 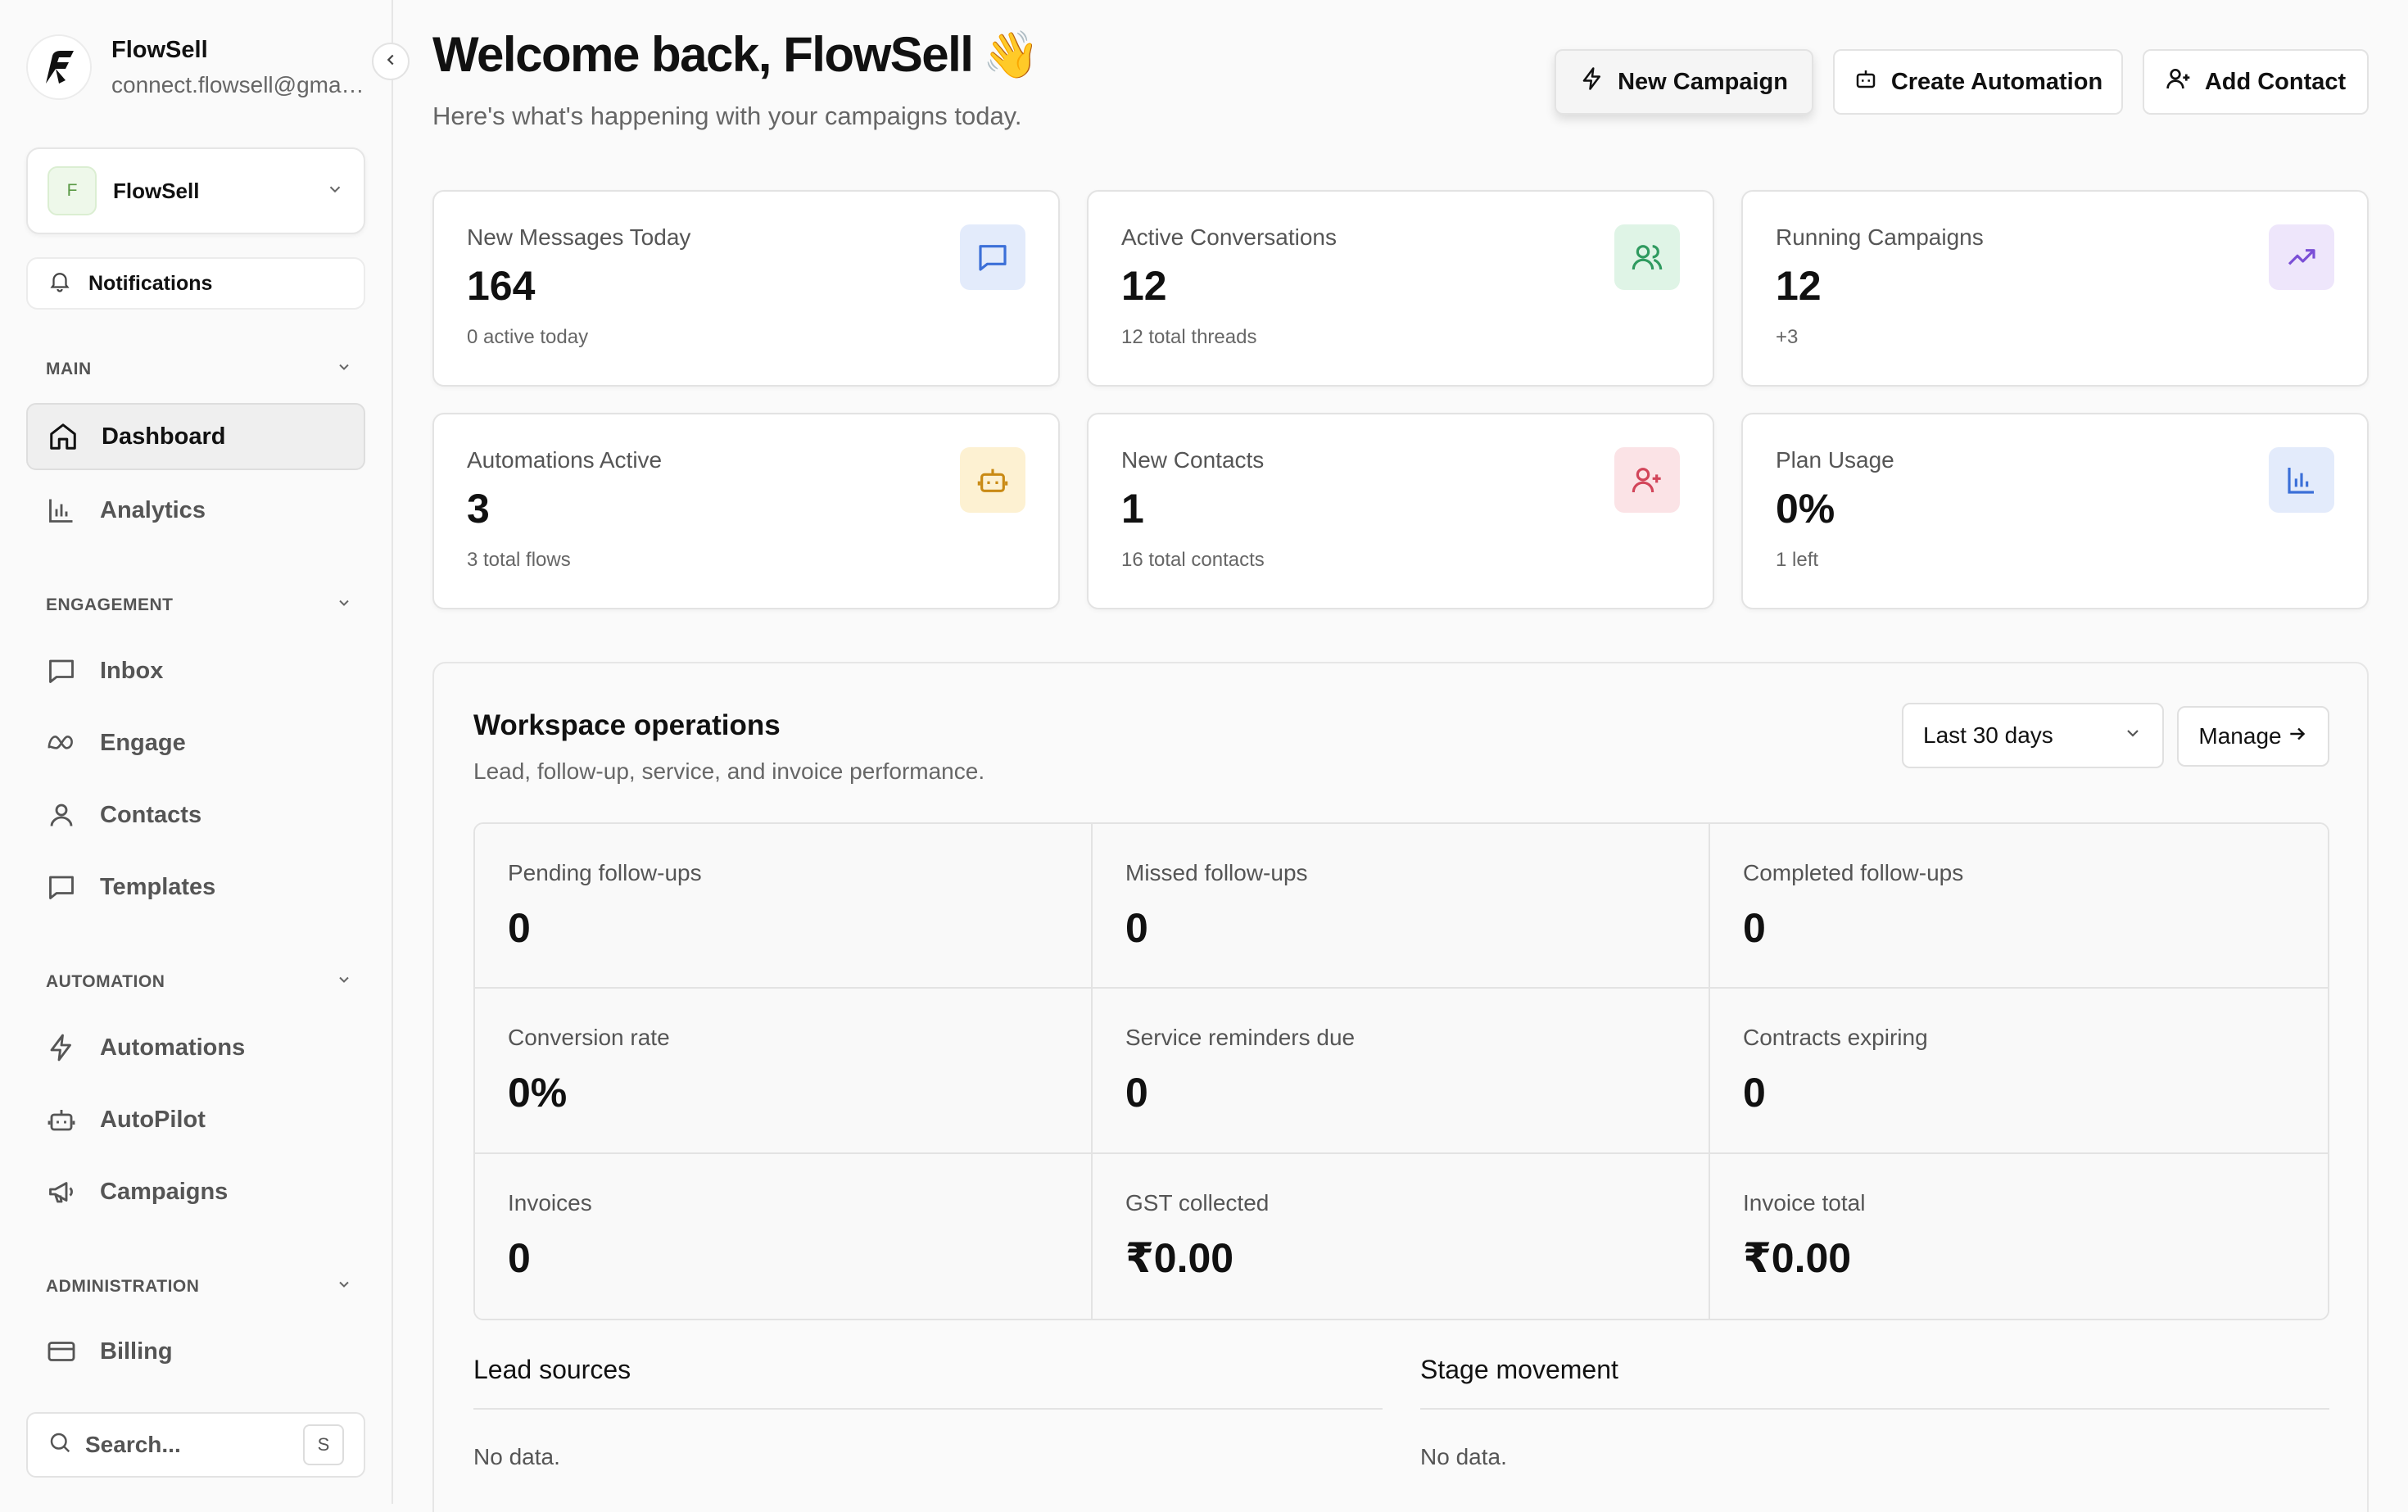 What do you see at coordinates (1400, 288) in the screenshot?
I see `stat-card-active-conversations: Active Conversations 12 12 total threads` at bounding box center [1400, 288].